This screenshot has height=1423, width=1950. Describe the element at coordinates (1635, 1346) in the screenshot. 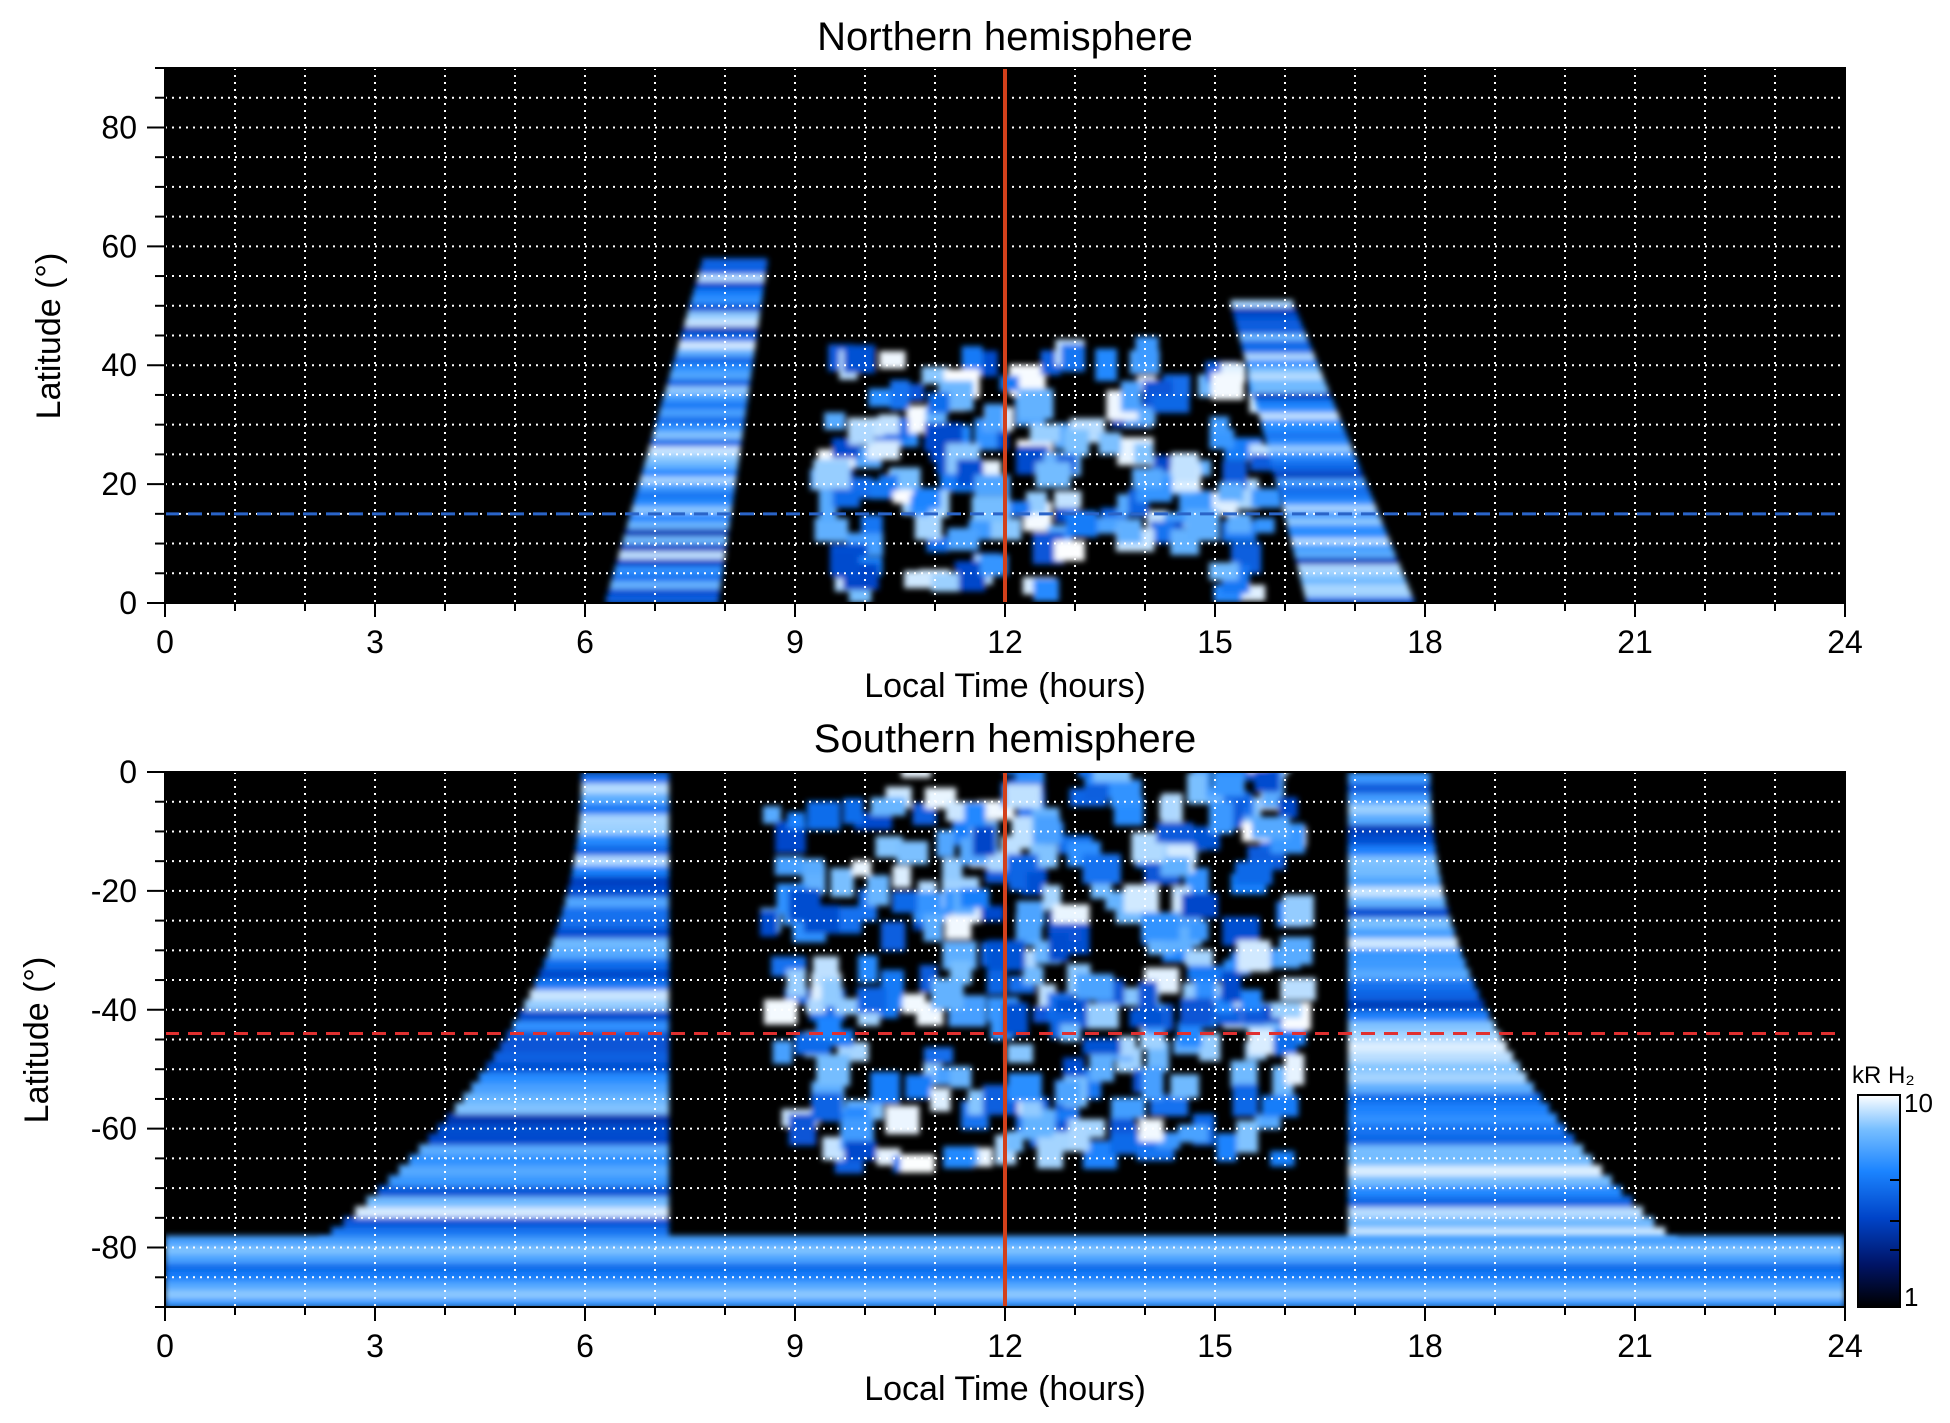

I see `x-tick-label: 21` at that location.